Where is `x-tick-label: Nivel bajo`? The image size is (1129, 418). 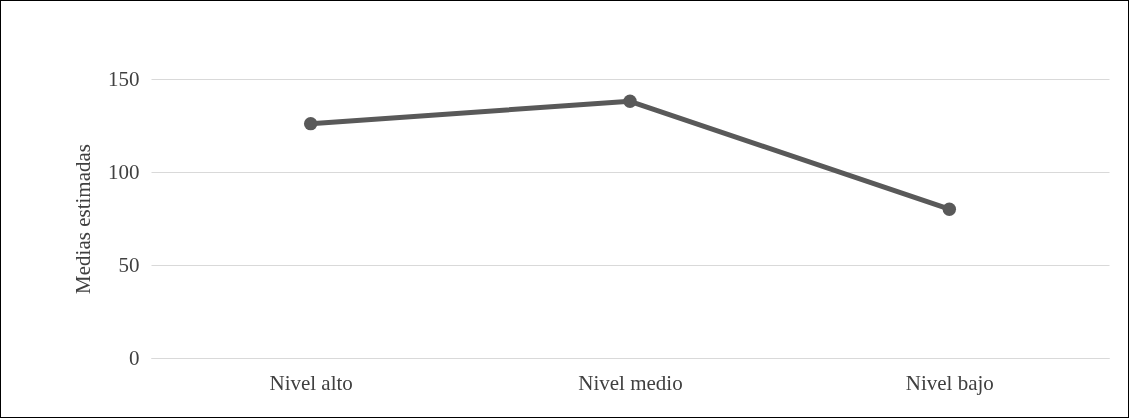
x-tick-label: Nivel bajo is located at coordinates (949, 382).